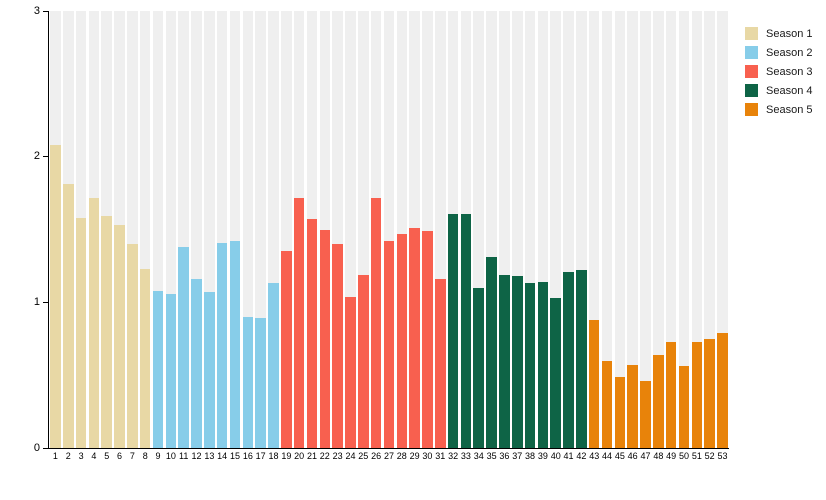  I want to click on bar-slot: 6, so click(119, 236).